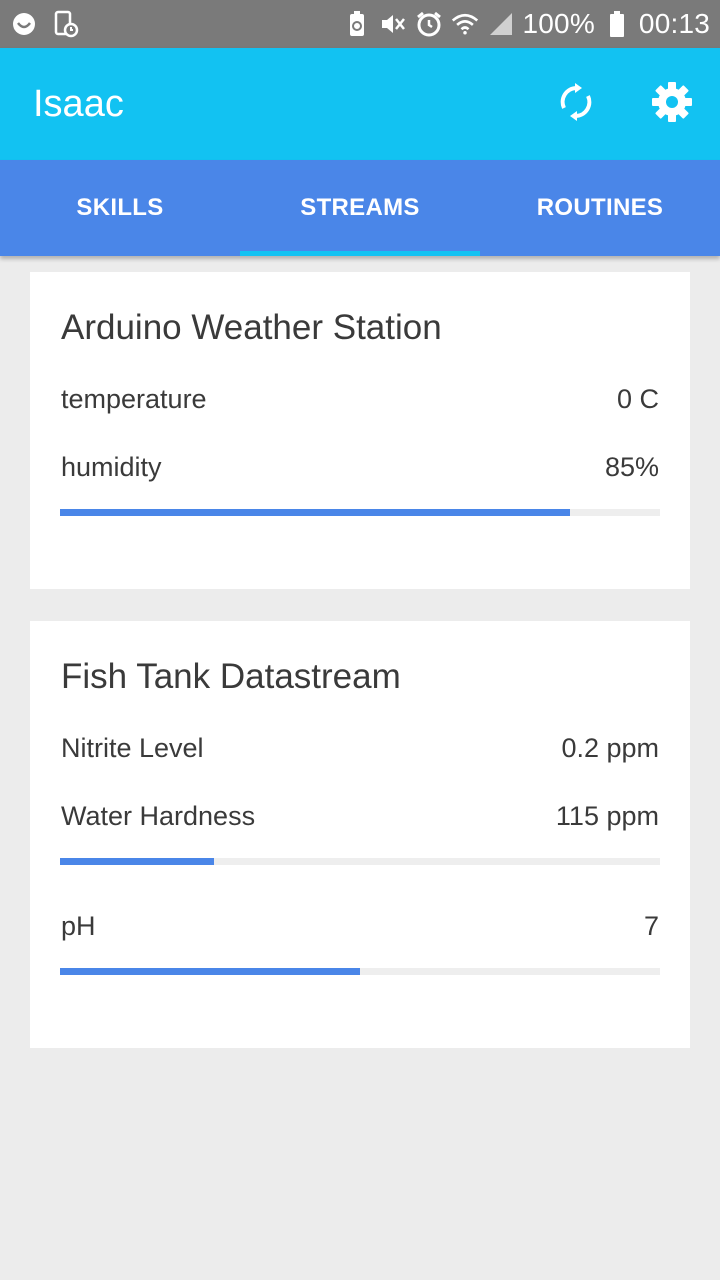 The width and height of the screenshot is (720, 1280). I want to click on tab-label: SKILLS, so click(120, 207).